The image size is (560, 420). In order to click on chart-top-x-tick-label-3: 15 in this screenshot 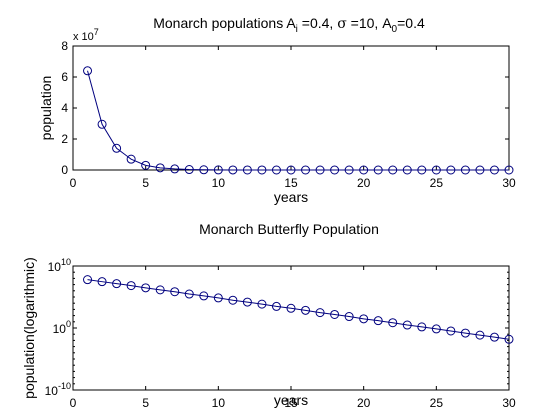, I will do `click(291, 183)`.